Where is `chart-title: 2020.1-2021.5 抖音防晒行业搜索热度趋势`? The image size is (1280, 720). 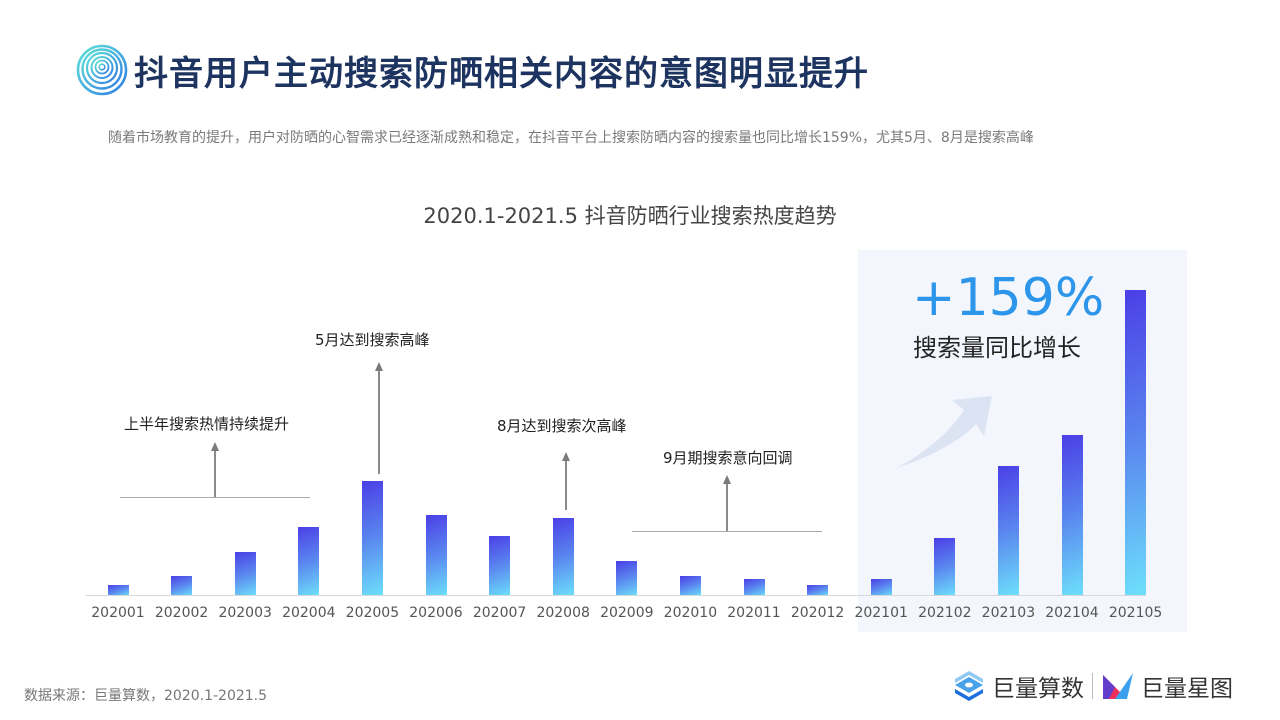 chart-title: 2020.1-2021.5 抖音防晒行业搜索热度趋势 is located at coordinates (630, 216).